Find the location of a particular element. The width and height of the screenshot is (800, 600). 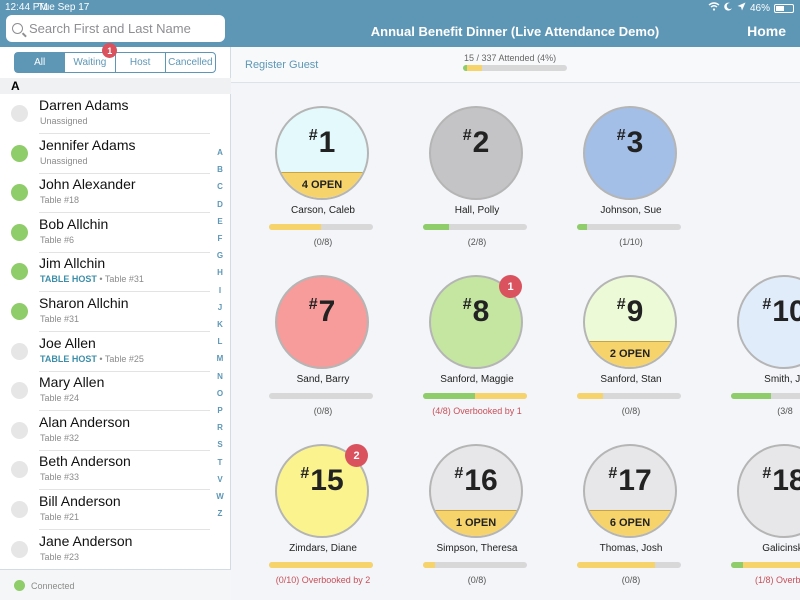

table-16: #16 1 OPEN Simpson, Theresa (0/8) is located at coordinates (477, 514).